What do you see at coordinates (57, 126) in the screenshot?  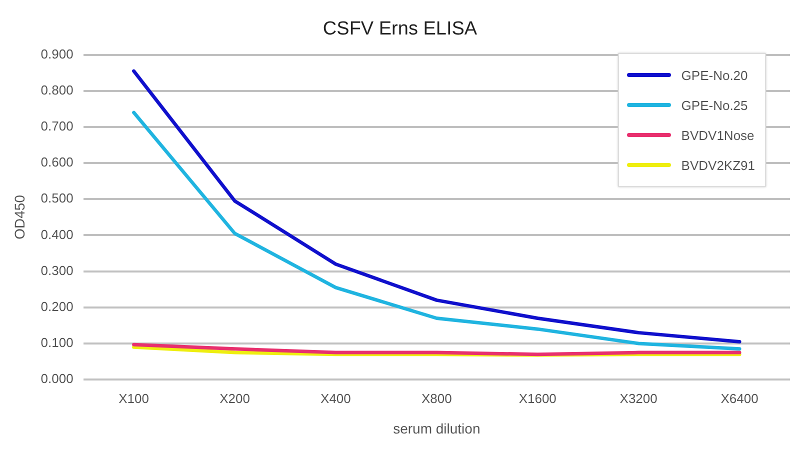 I see `y-tick-label: 0.700` at bounding box center [57, 126].